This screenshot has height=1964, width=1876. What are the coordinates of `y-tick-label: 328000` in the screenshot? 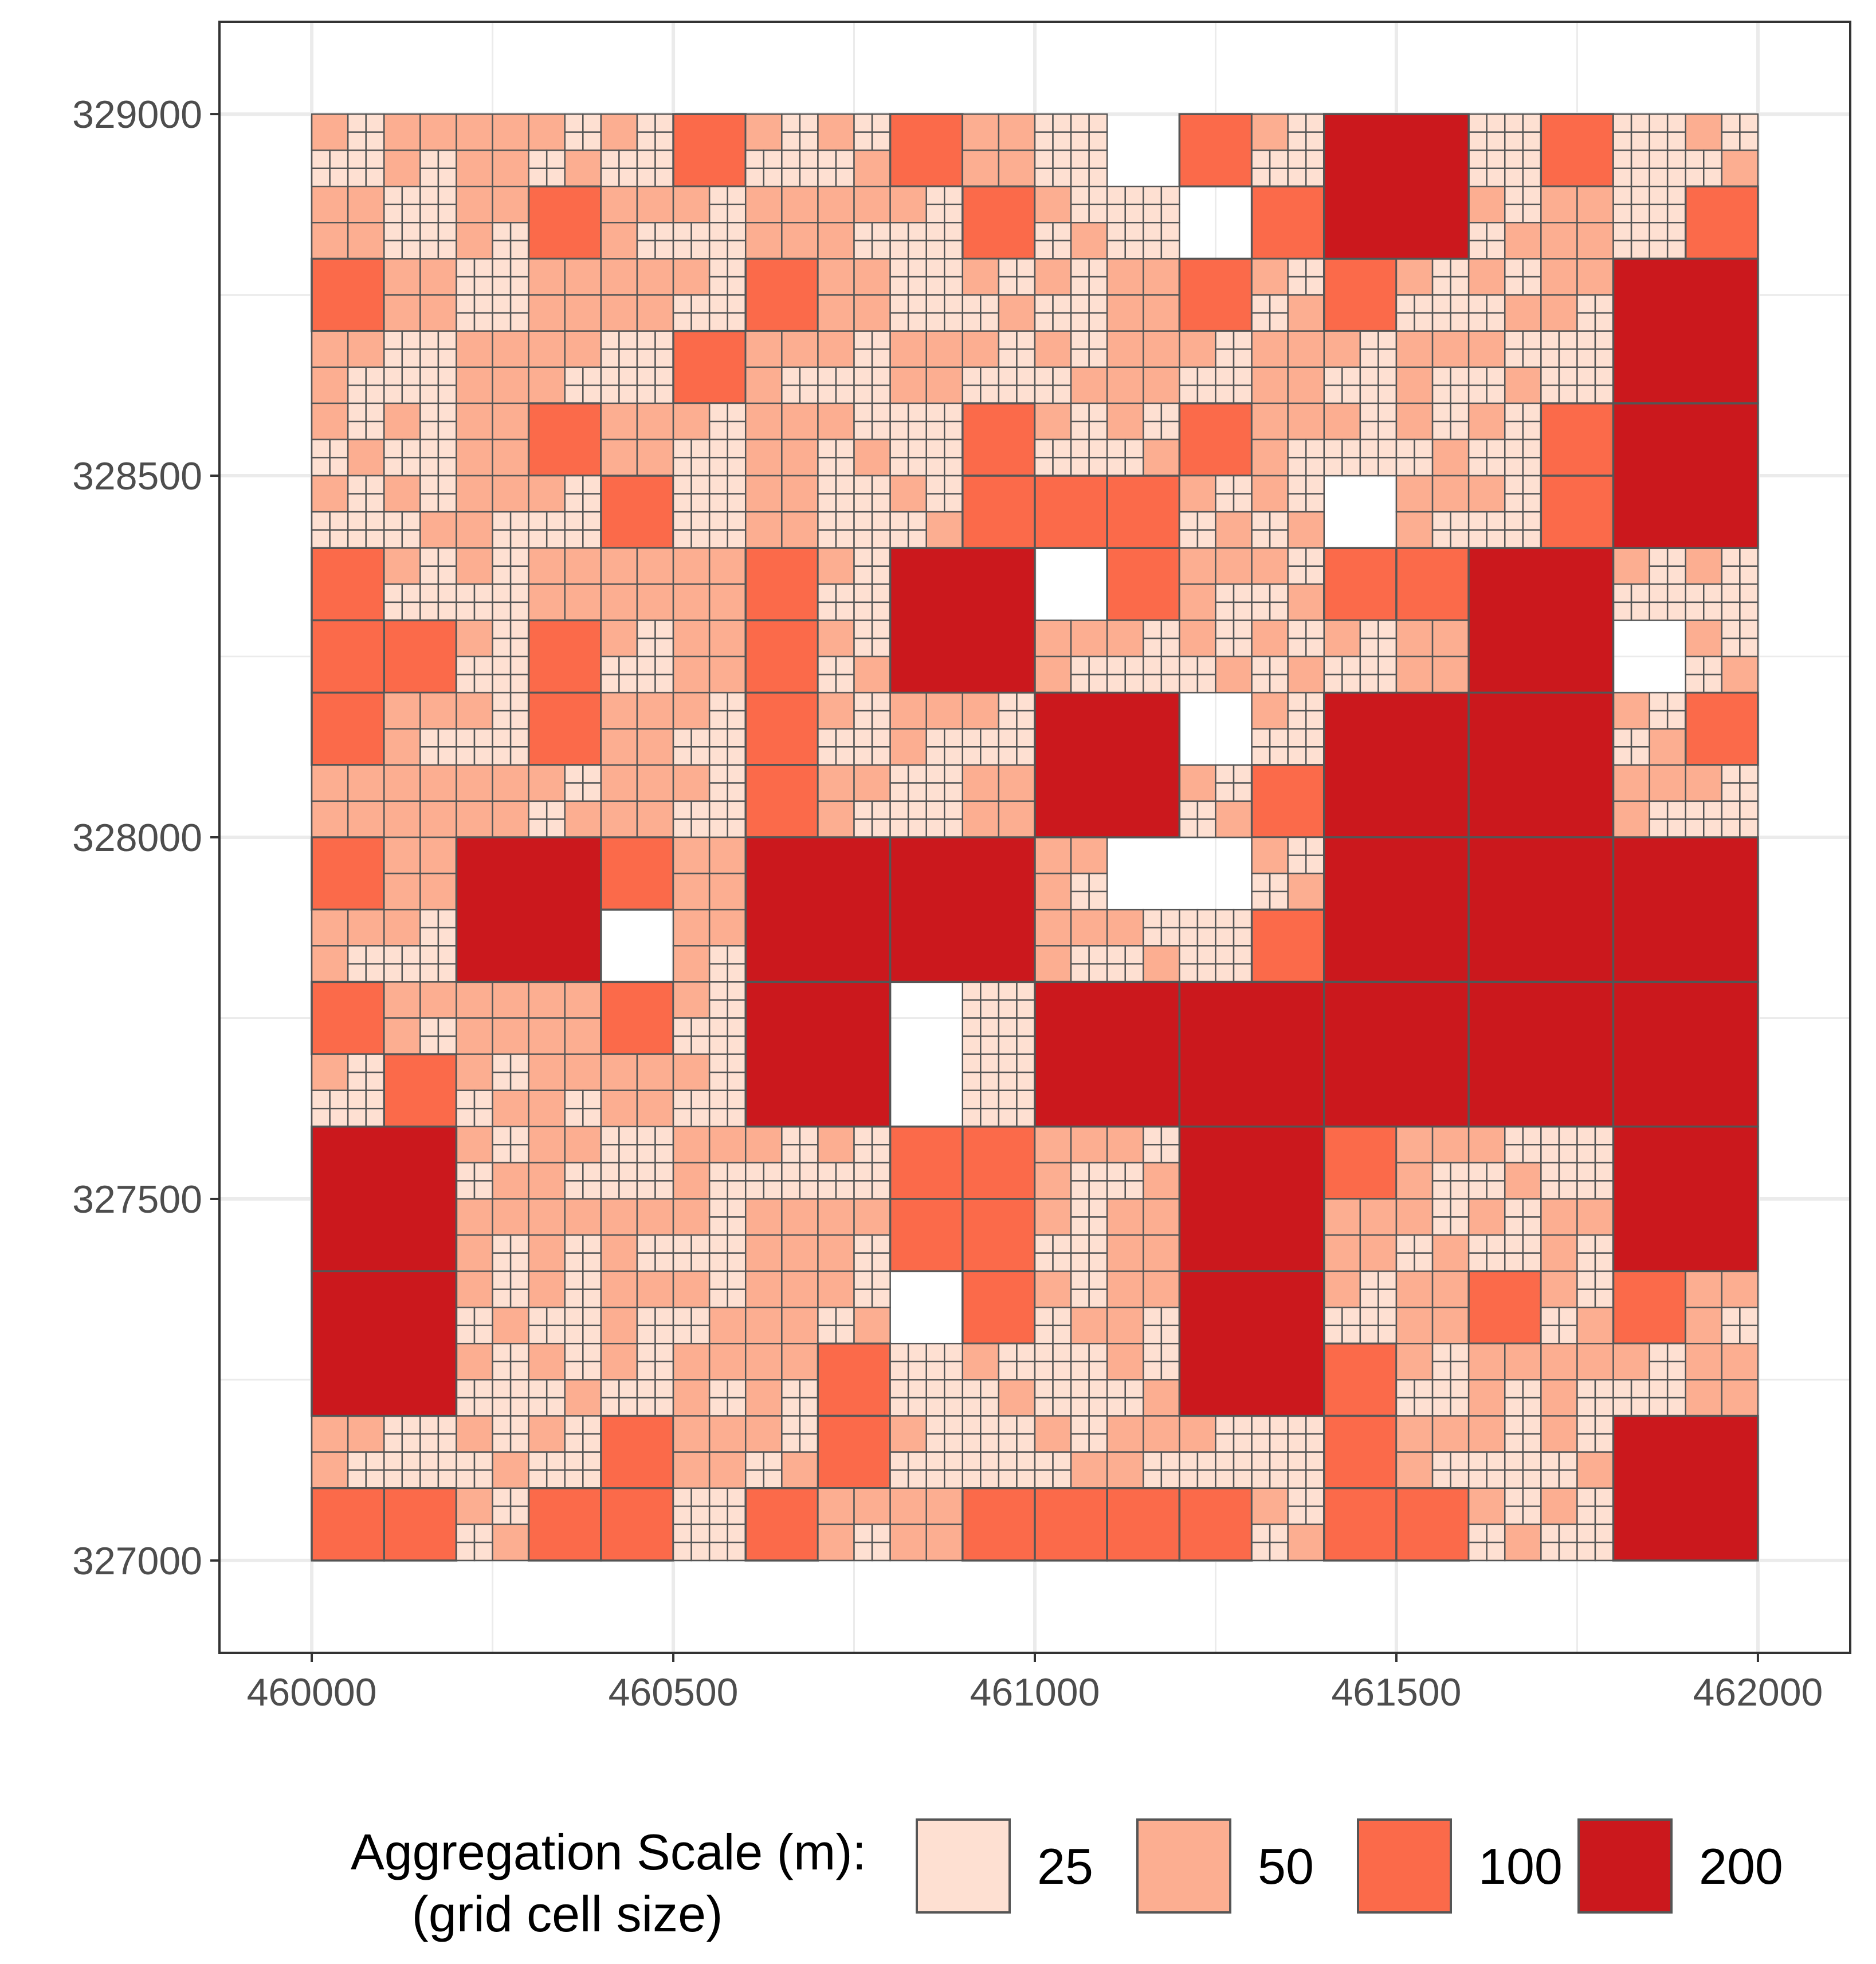 It's located at (137, 838).